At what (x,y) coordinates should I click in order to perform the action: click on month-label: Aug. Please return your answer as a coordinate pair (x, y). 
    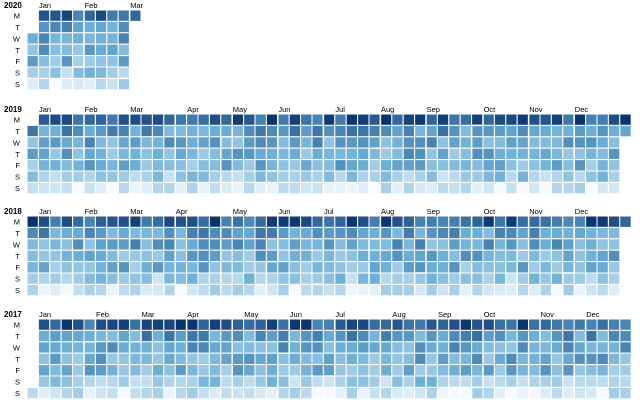
    Looking at the image, I should click on (398, 314).